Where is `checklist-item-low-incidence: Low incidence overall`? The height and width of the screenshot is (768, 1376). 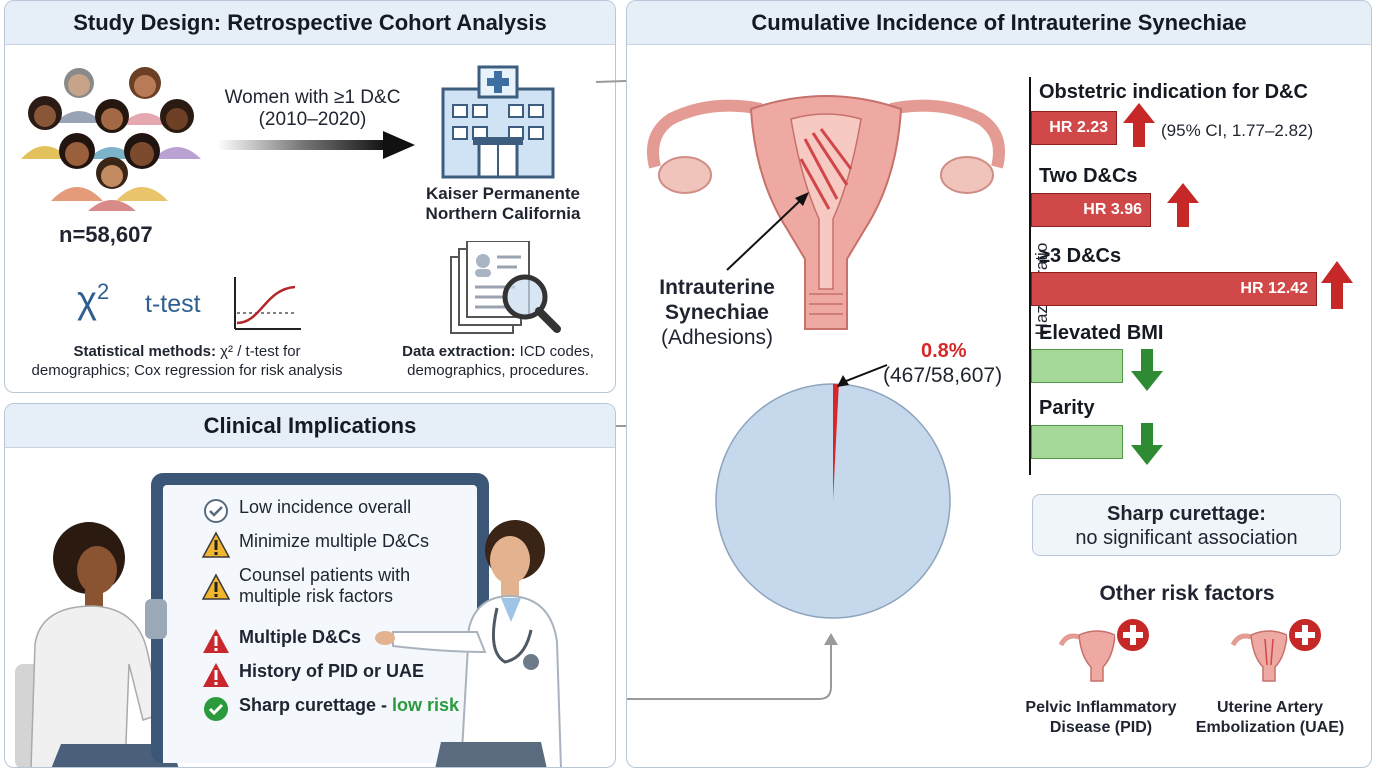 checklist-item-low-incidence: Low incidence overall is located at coordinates (306, 511).